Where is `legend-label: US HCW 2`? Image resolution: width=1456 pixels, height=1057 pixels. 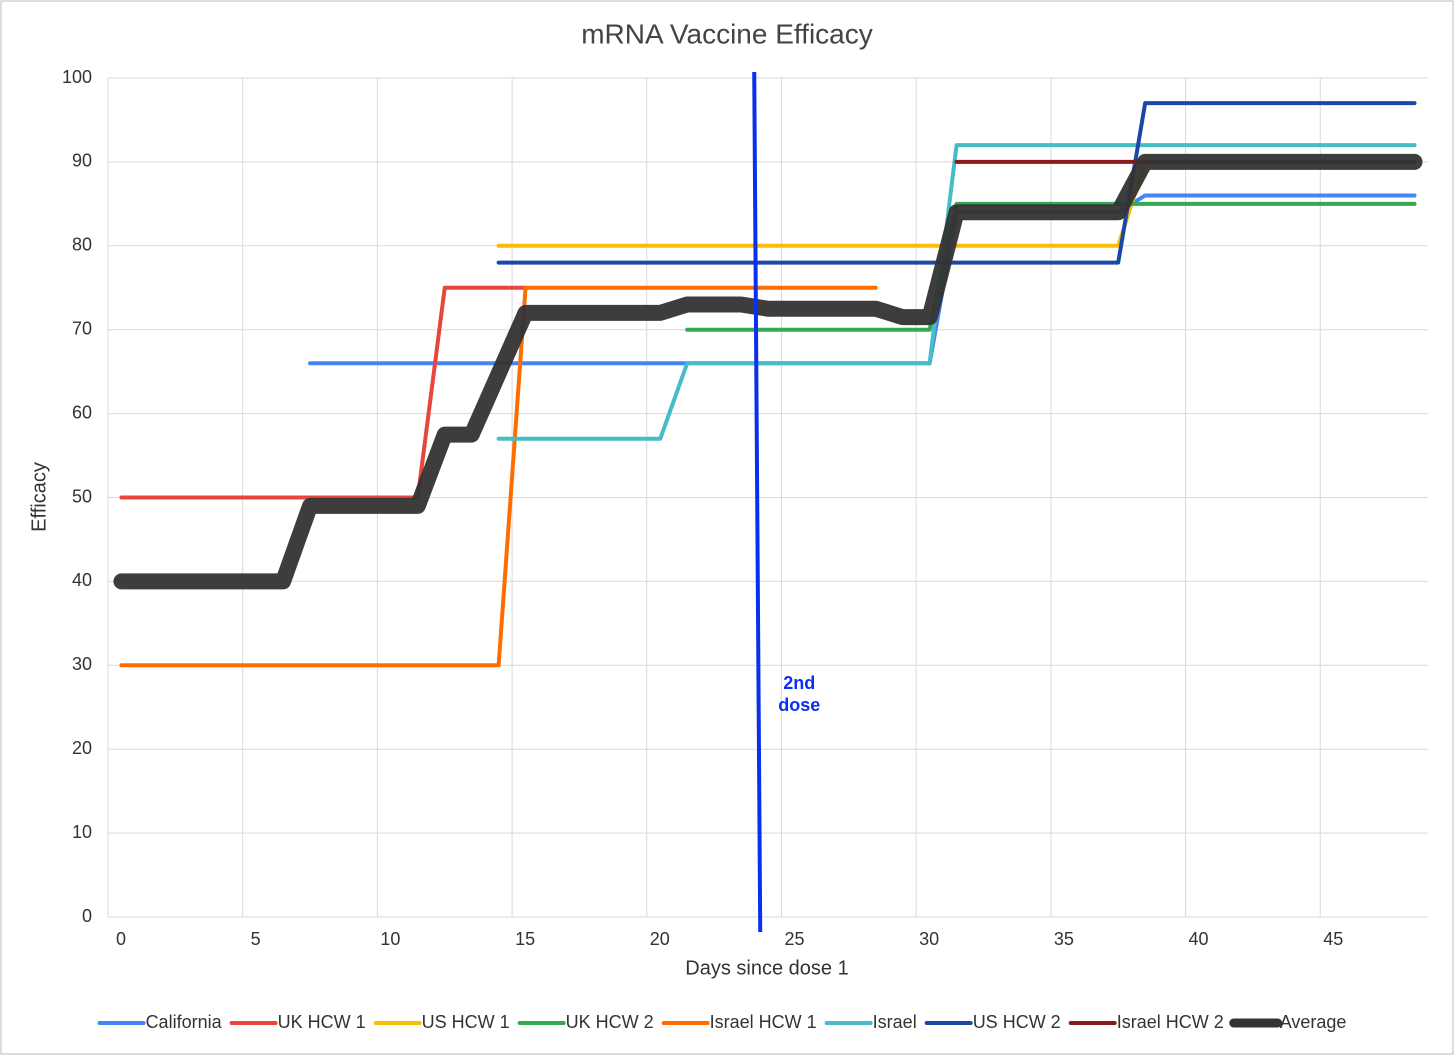 legend-label: US HCW 2 is located at coordinates (1017, 1022).